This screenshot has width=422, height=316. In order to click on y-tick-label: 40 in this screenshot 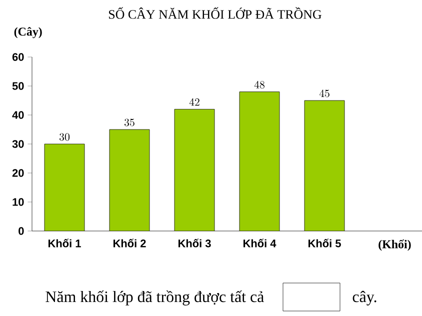, I will do `click(18, 115)`.